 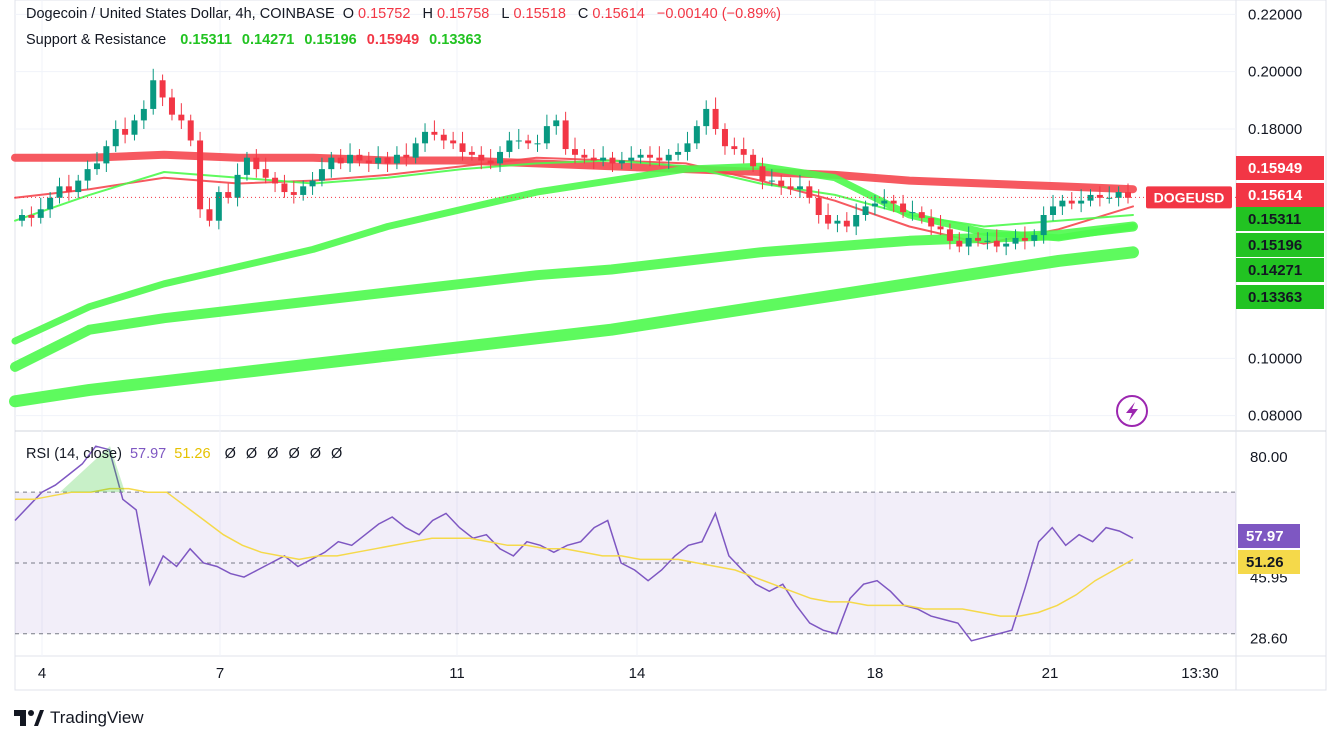 I want to click on rsi-extra-1: Ø, so click(x=251, y=454).